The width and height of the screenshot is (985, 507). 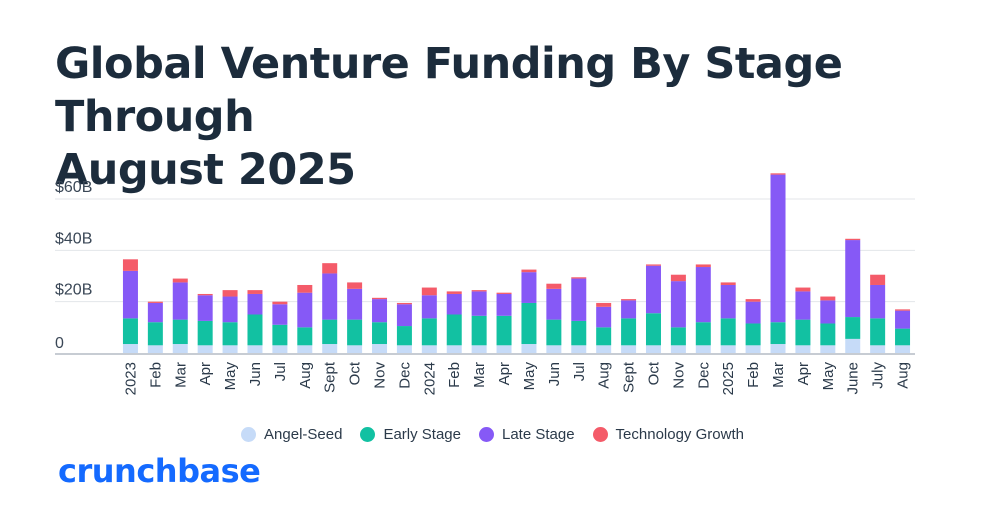 What do you see at coordinates (668, 434) in the screenshot?
I see `legend-item-technology-growth: Technology Growth` at bounding box center [668, 434].